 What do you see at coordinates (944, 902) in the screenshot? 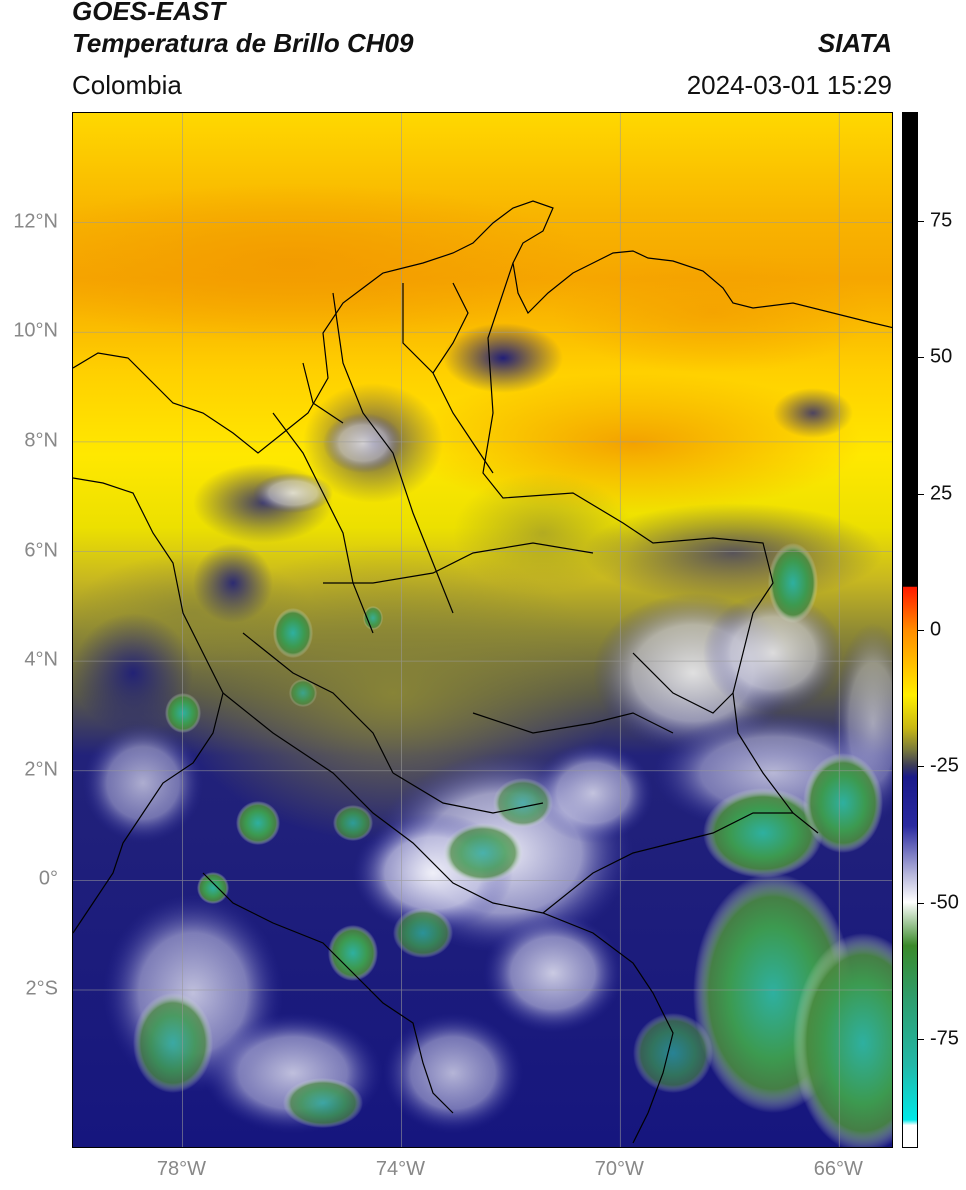
I see `colorbar-tick-label: -50` at bounding box center [944, 902].